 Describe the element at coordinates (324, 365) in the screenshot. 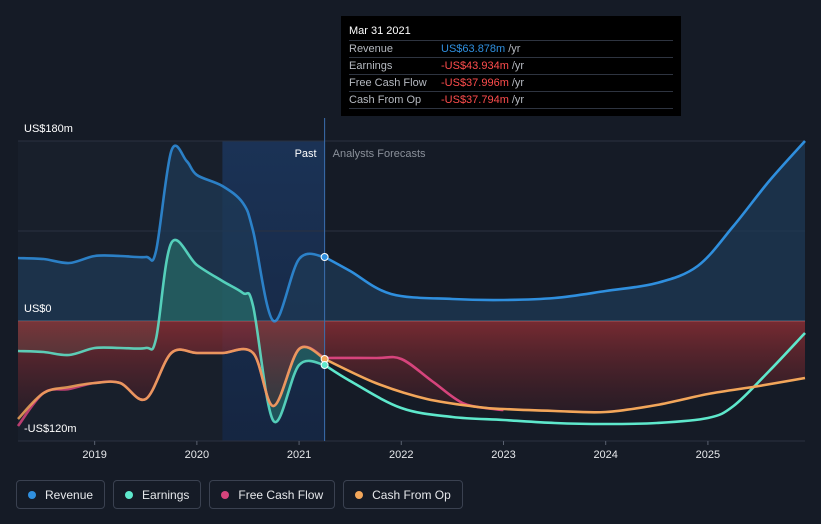

I see `earnings-marker` at that location.